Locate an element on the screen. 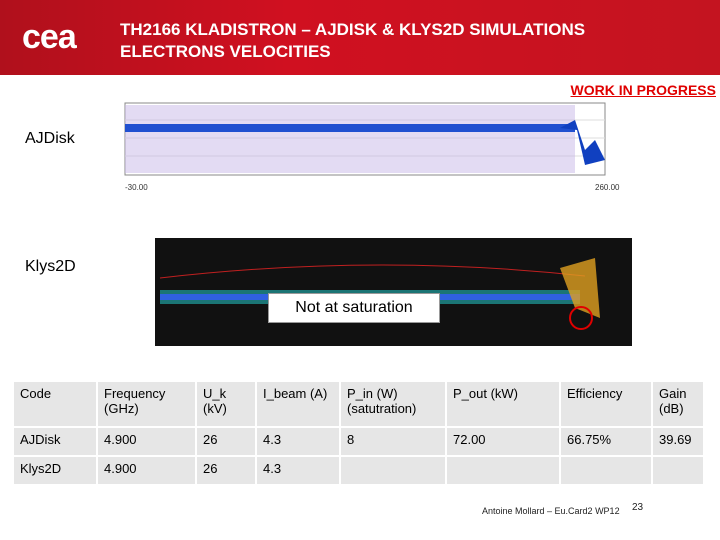 Image resolution: width=720 pixels, height=540 pixels. klys2d-plot is located at coordinates (393, 292).